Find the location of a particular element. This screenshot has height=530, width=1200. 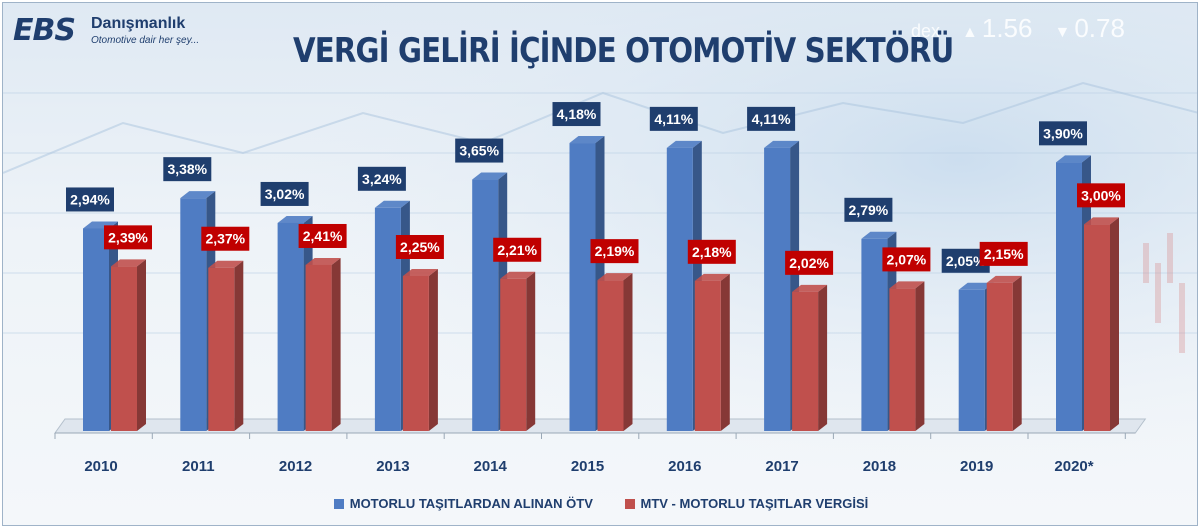

x-tick-label: 2015 is located at coordinates (587, 466).